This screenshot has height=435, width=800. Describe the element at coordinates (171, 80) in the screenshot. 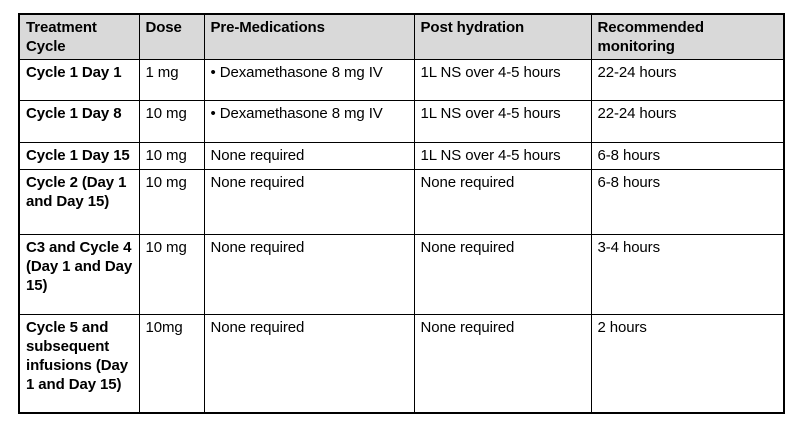

I see `cell-dose: 1 mg` at that location.